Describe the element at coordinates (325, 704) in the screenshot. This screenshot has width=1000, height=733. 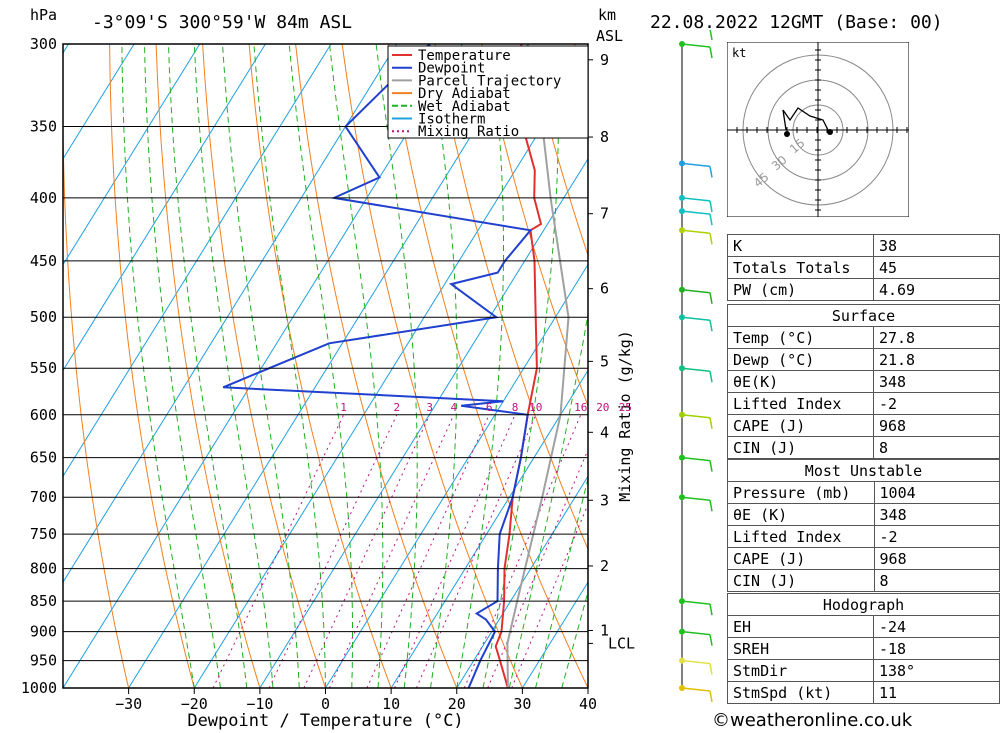
I see `temp-tick-label: 0` at that location.